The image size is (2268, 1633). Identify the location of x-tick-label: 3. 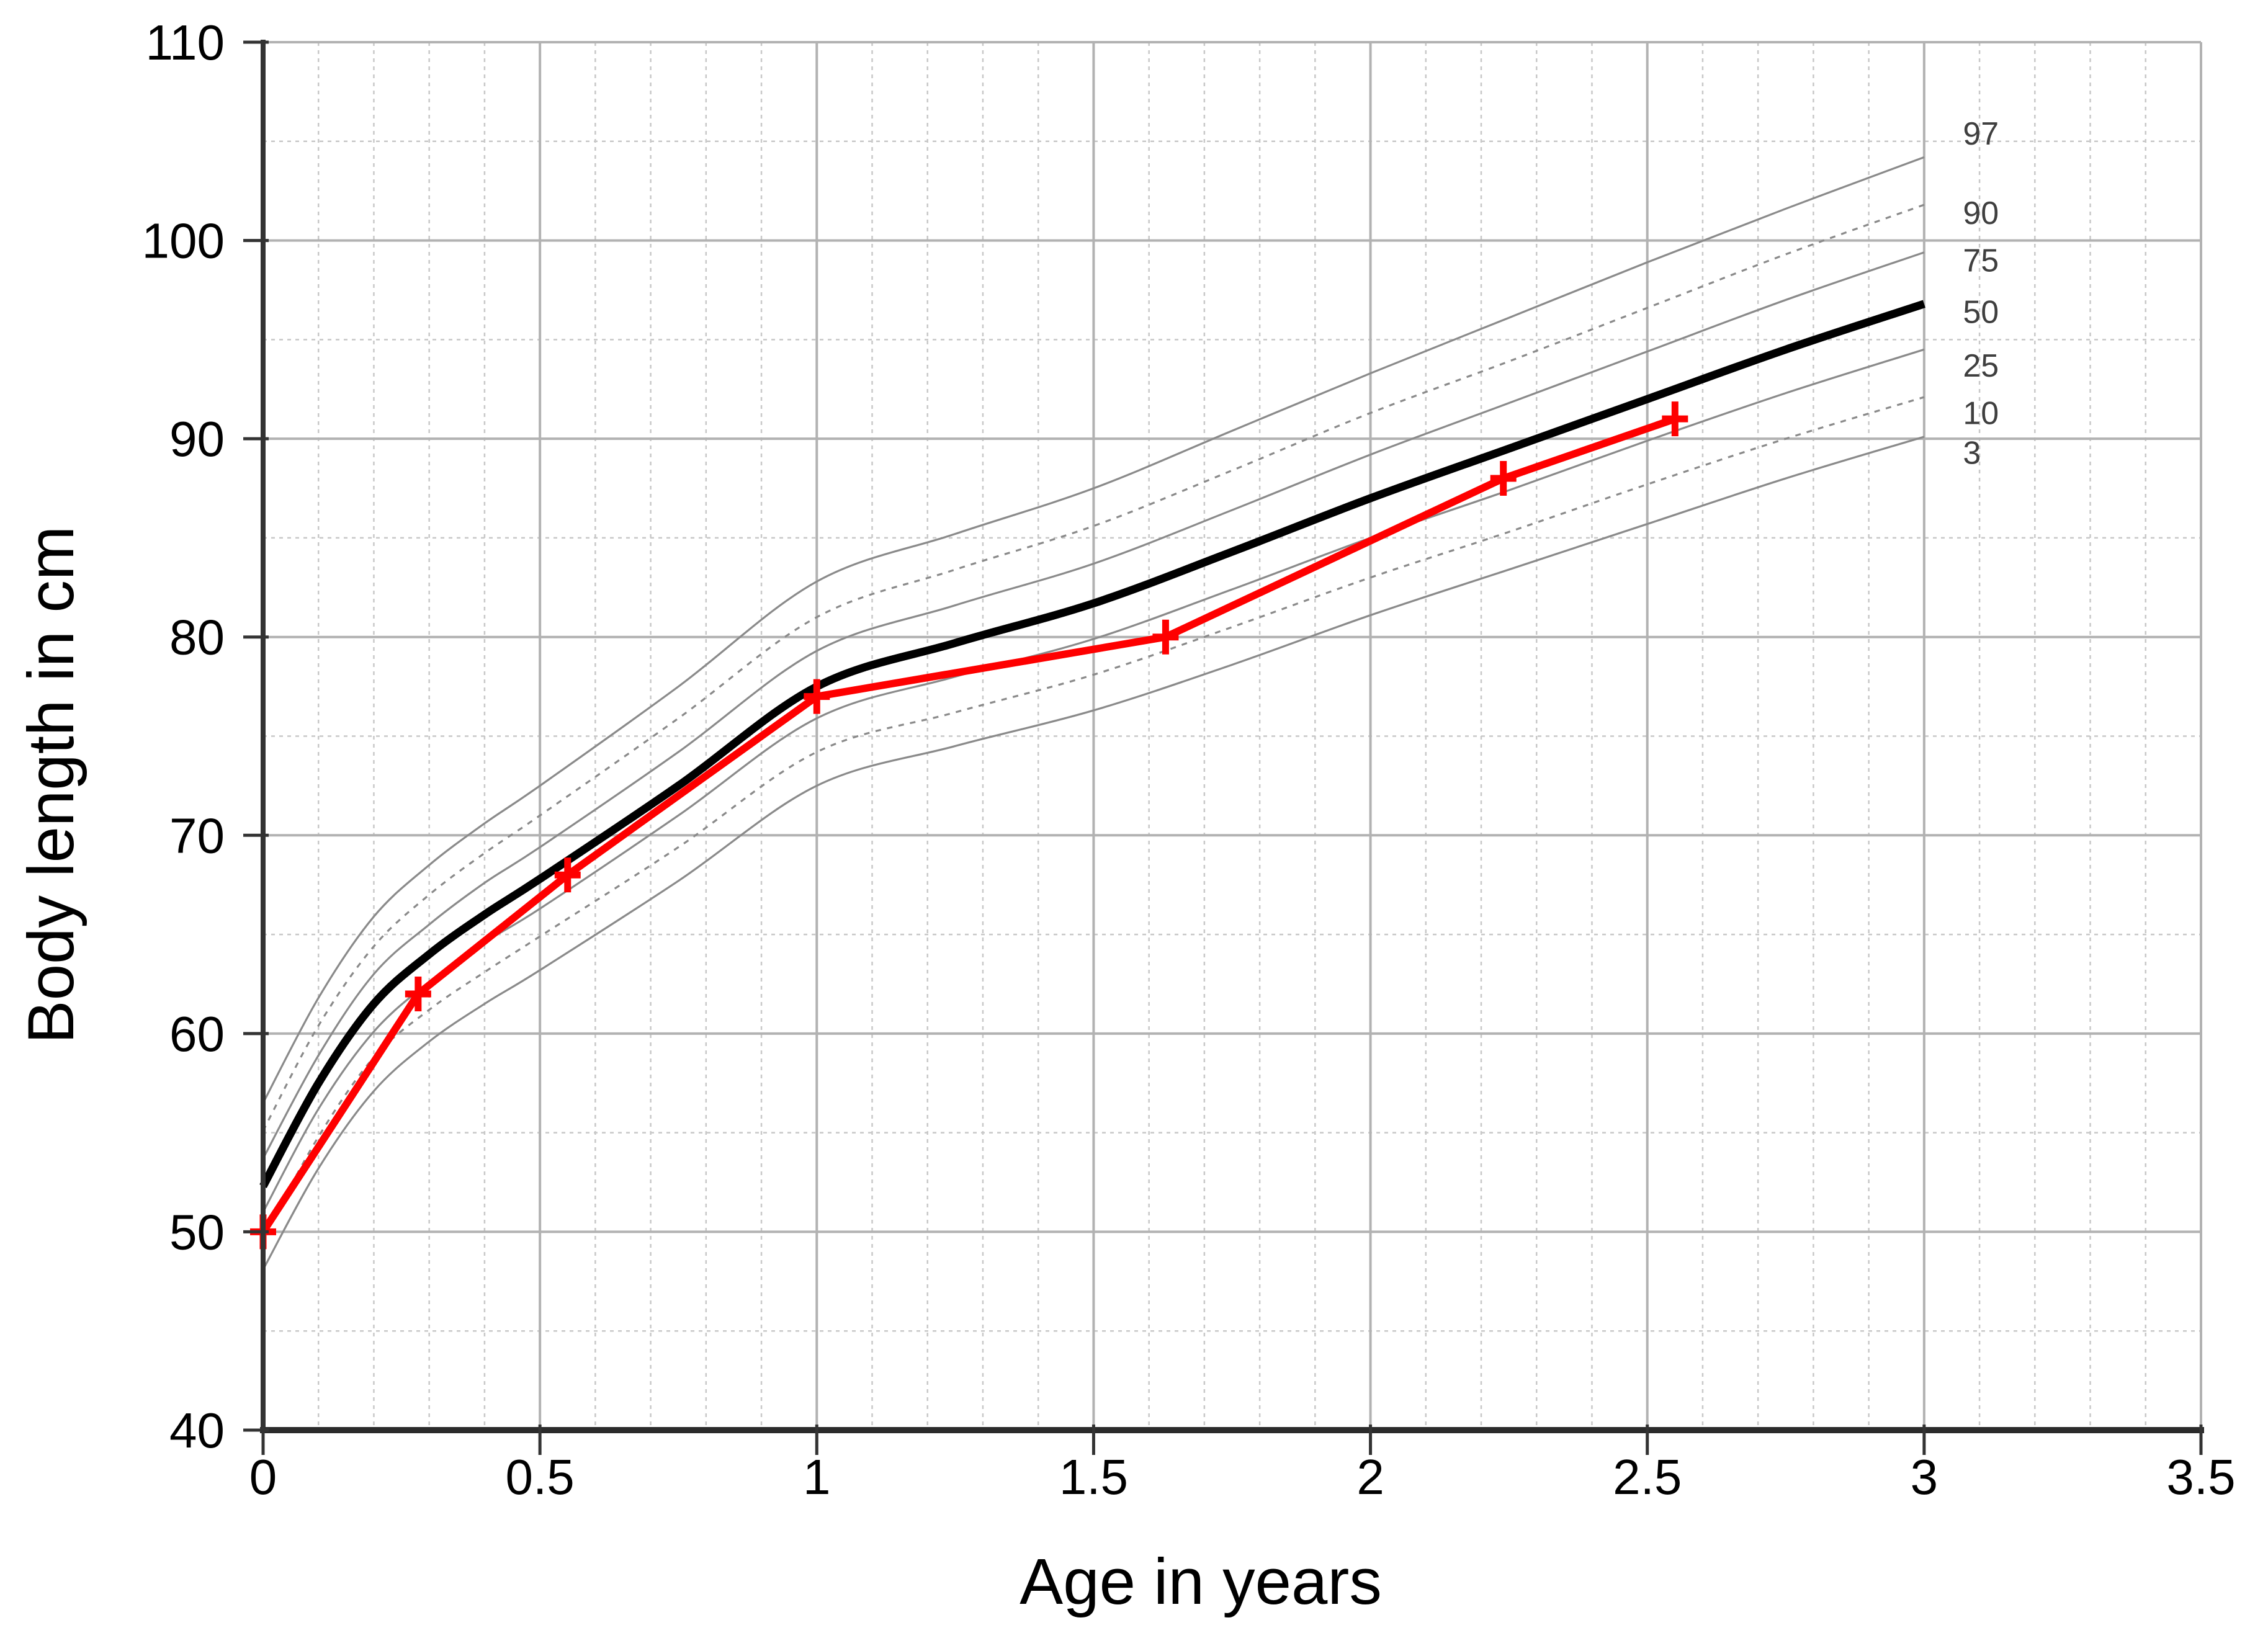
(1925, 1477).